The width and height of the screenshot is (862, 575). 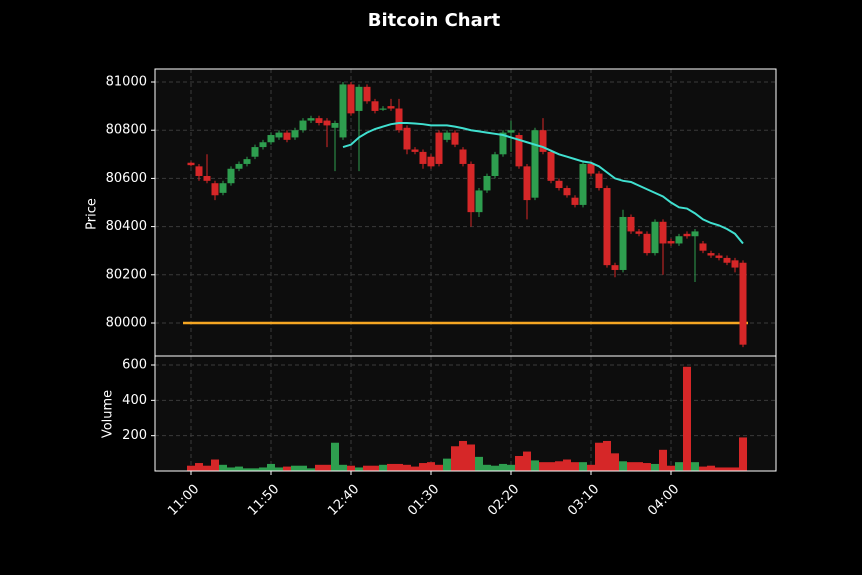 I want to click on x-tick-label: 01:30, so click(x=423, y=500).